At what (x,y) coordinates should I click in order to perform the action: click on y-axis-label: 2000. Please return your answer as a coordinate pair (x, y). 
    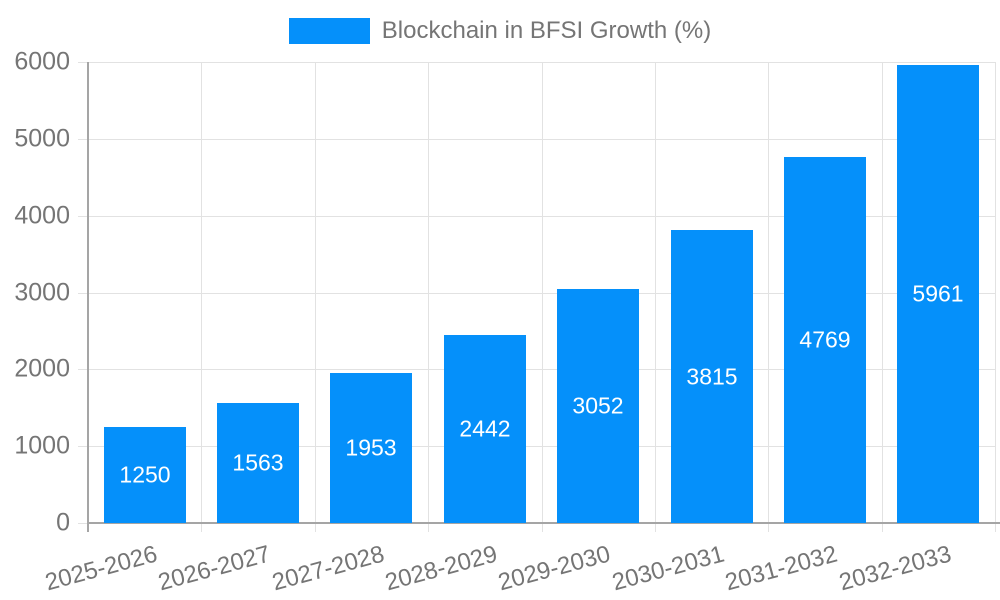
    Looking at the image, I should click on (42, 368).